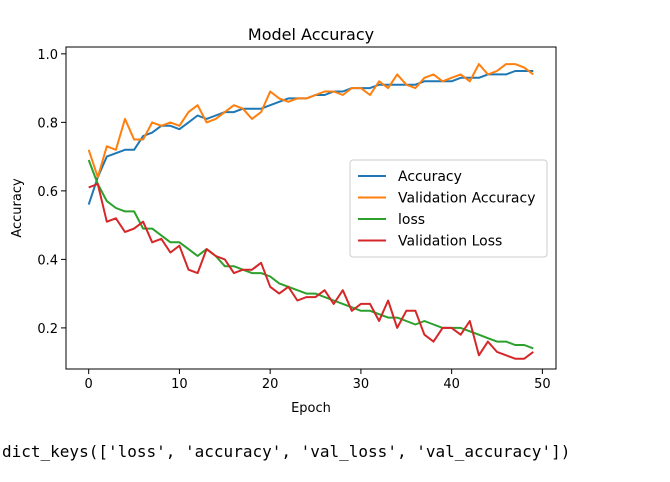 Image resolution: width=670 pixels, height=482 pixels. What do you see at coordinates (47, 123) in the screenshot?
I see `y-tick-label: 0.8` at bounding box center [47, 123].